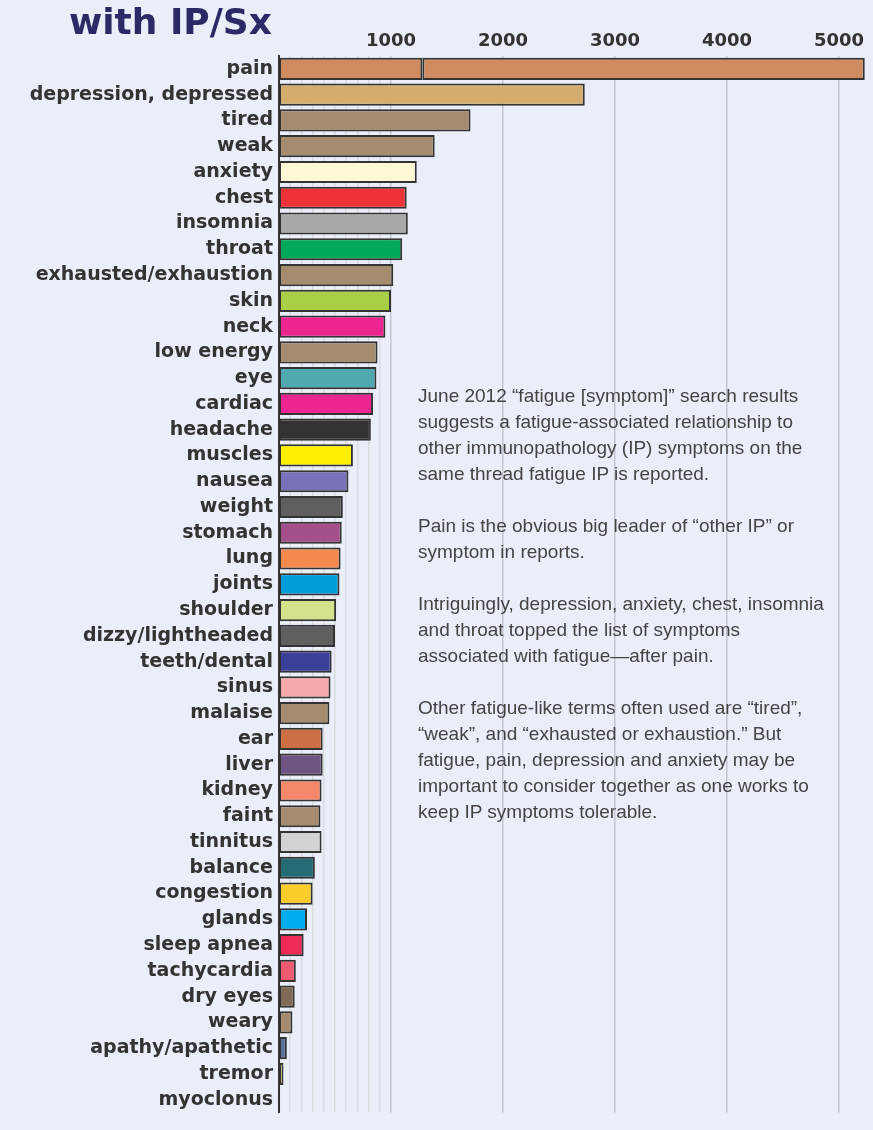 The image size is (873, 1130). What do you see at coordinates (615, 39) in the screenshot?
I see `x-tick-label: 3000` at bounding box center [615, 39].